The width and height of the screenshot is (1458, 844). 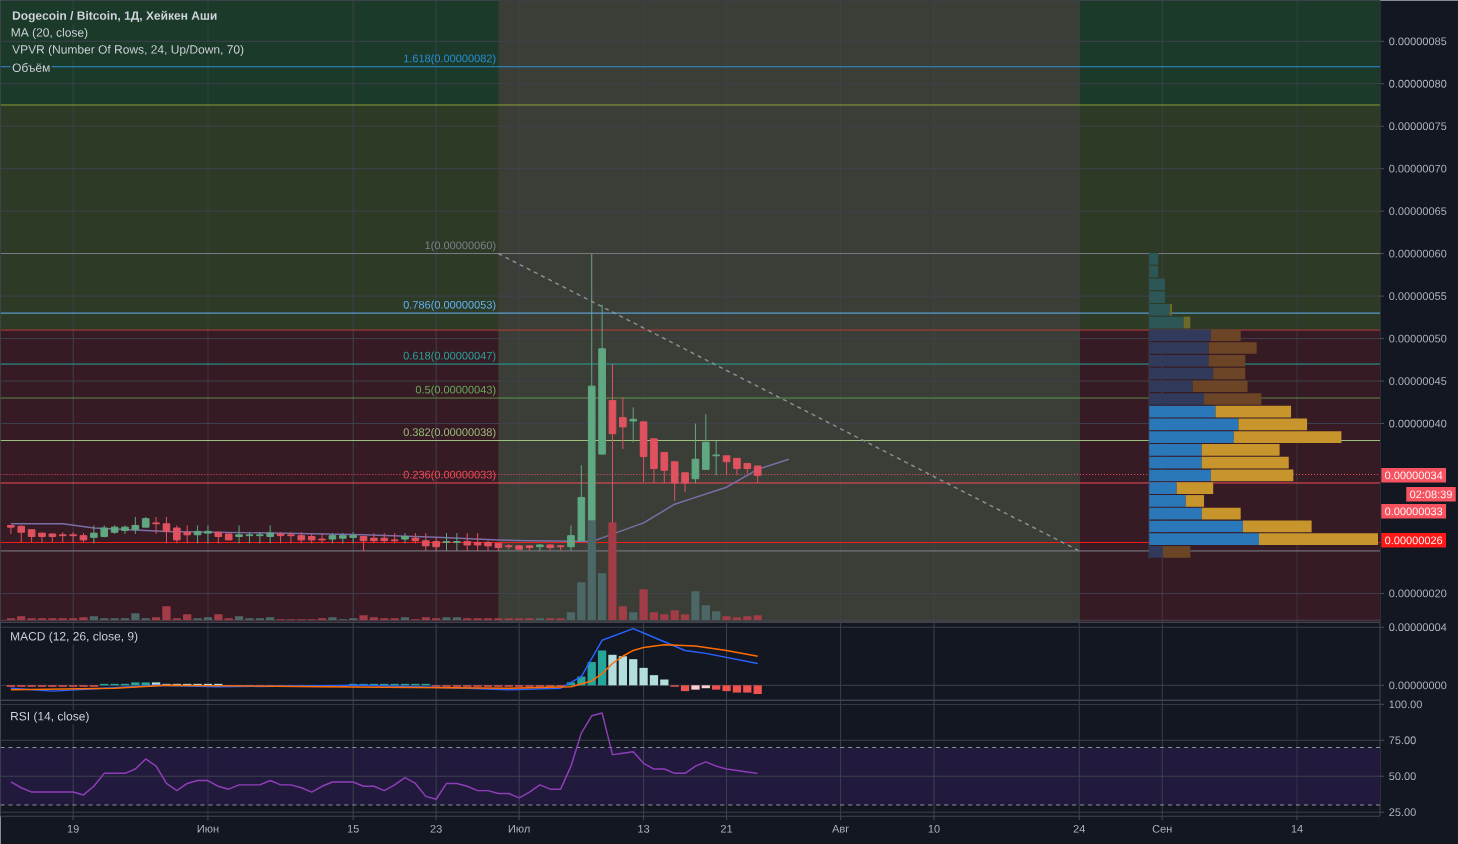 What do you see at coordinates (1418, 685) in the screenshot?
I see `y-tick-label: 0.00000000` at bounding box center [1418, 685].